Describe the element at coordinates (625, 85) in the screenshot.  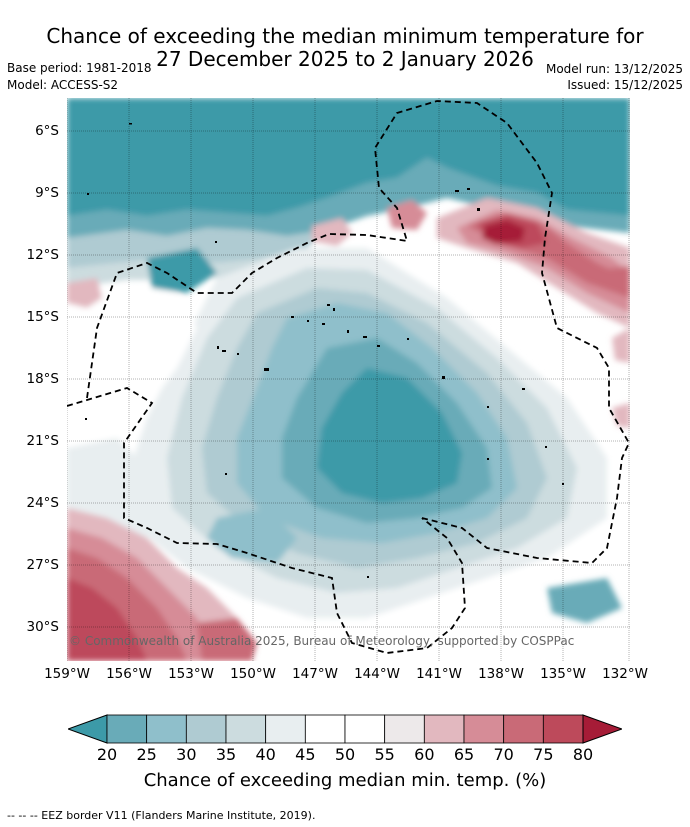
I see `issued-date: Issued: 15/12/2025` at that location.